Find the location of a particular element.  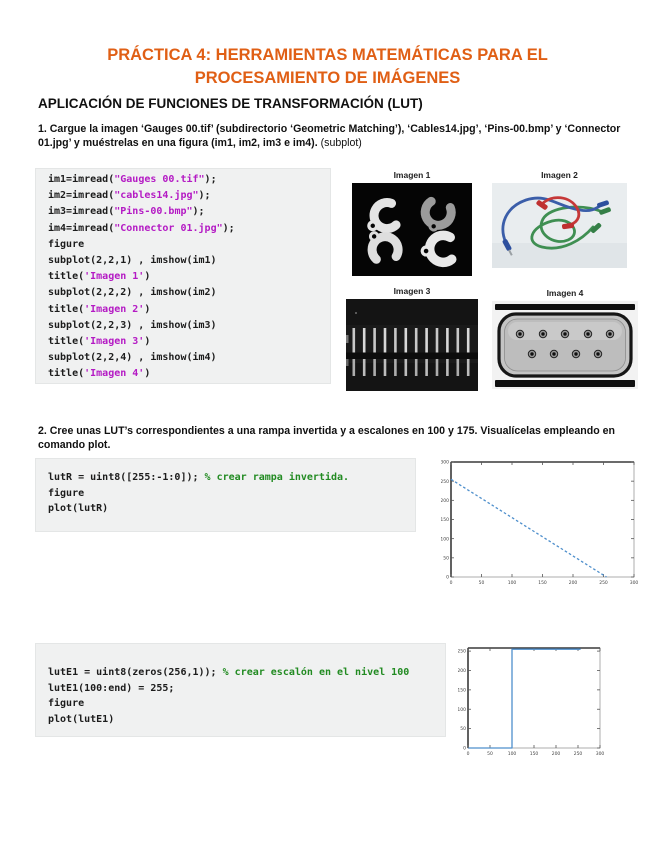

pins-image is located at coordinates (412, 345).